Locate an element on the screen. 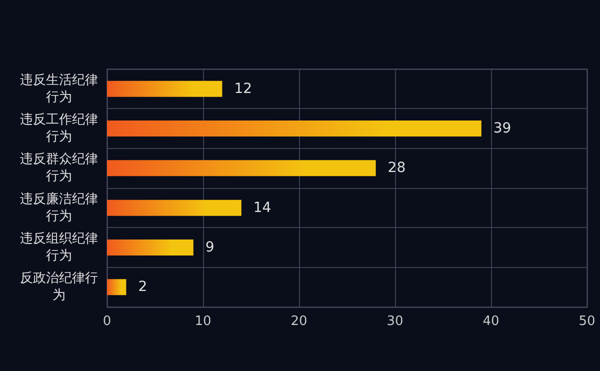  data-label: 2 is located at coordinates (143, 287).